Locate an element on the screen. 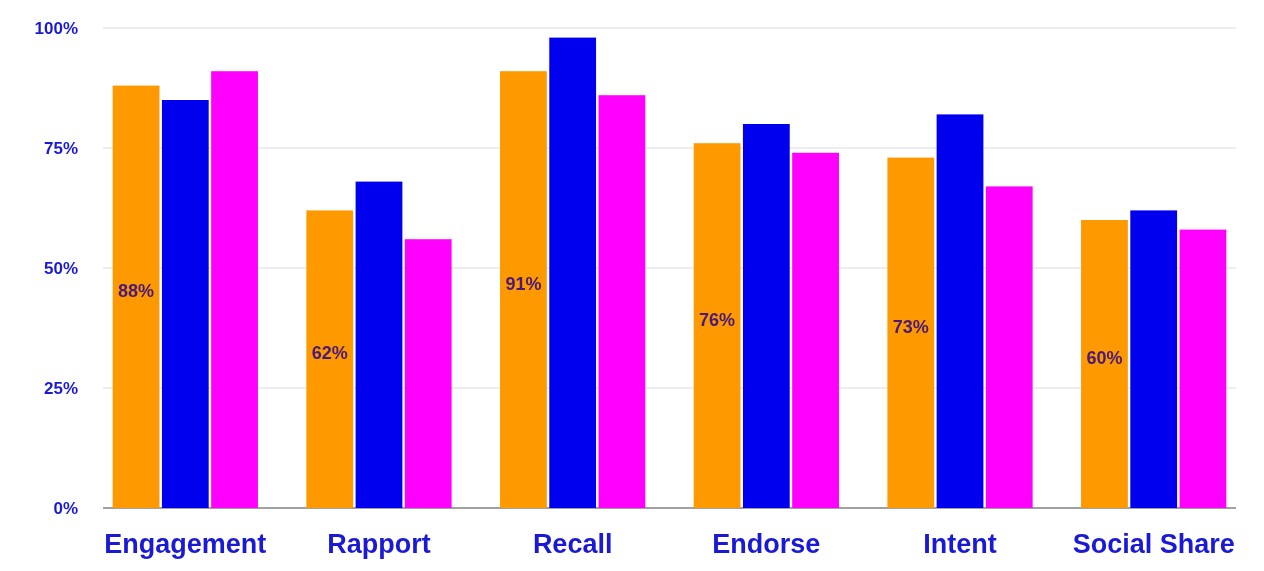 This screenshot has height=571, width=1264. y-tick-label: 75% is located at coordinates (60, 148).